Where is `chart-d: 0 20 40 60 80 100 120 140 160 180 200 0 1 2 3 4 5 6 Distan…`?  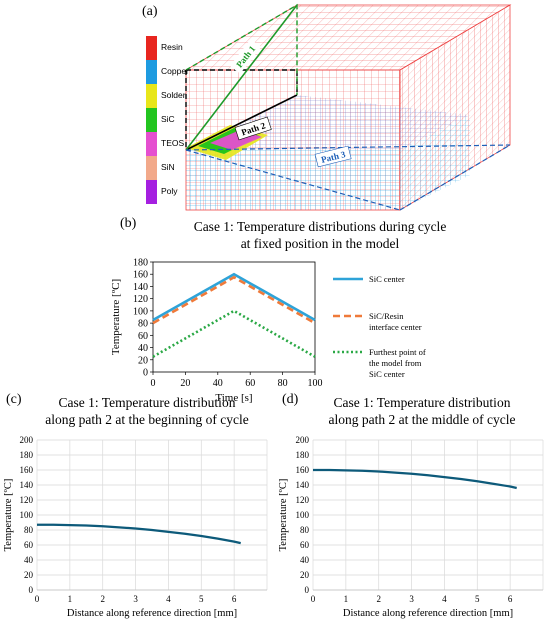
chart-d: 0 20 40 60 80 100 120 140 160 180 200 0 1 2 3 4 5 6 Distan… is located at coordinates (411, 527).